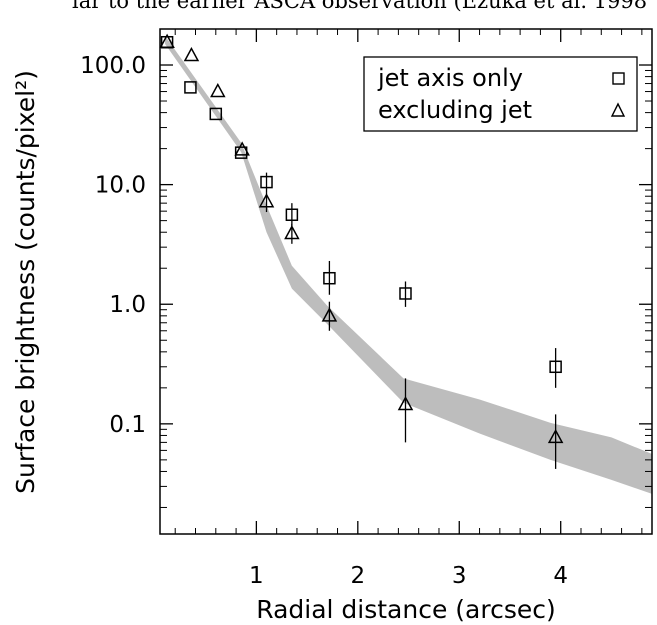 Image resolution: width=657 pixels, height=625 pixels. I want to click on x-tick-label: 2, so click(357, 576).